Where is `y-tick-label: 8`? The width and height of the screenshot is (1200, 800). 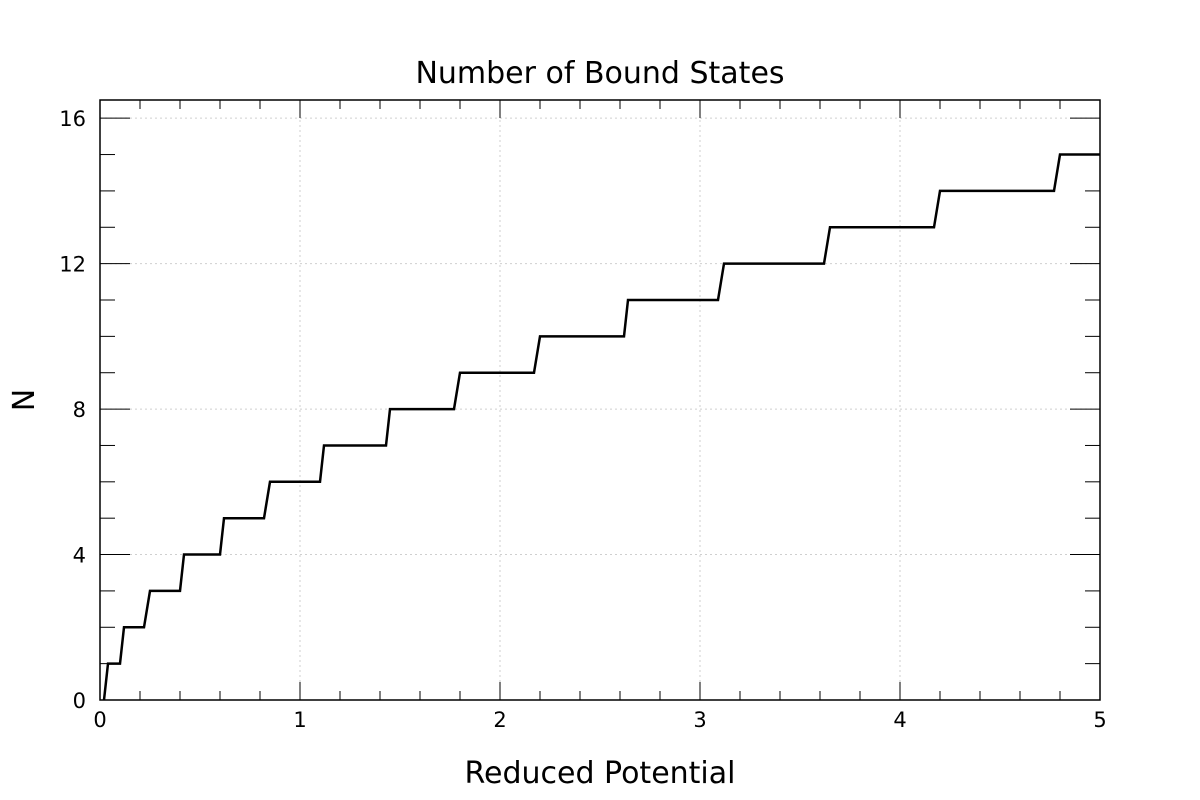 y-tick-label: 8 is located at coordinates (79, 410).